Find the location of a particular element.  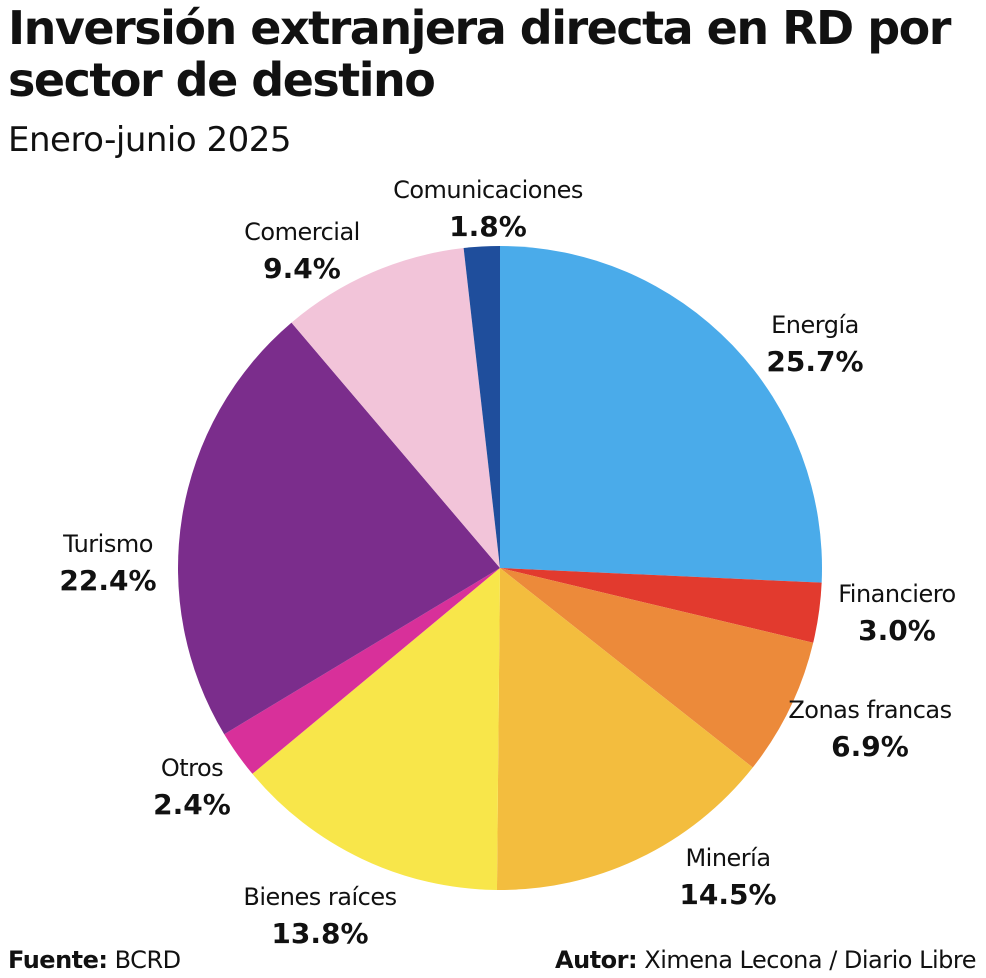

pie-slice-turismo is located at coordinates (339, 528).